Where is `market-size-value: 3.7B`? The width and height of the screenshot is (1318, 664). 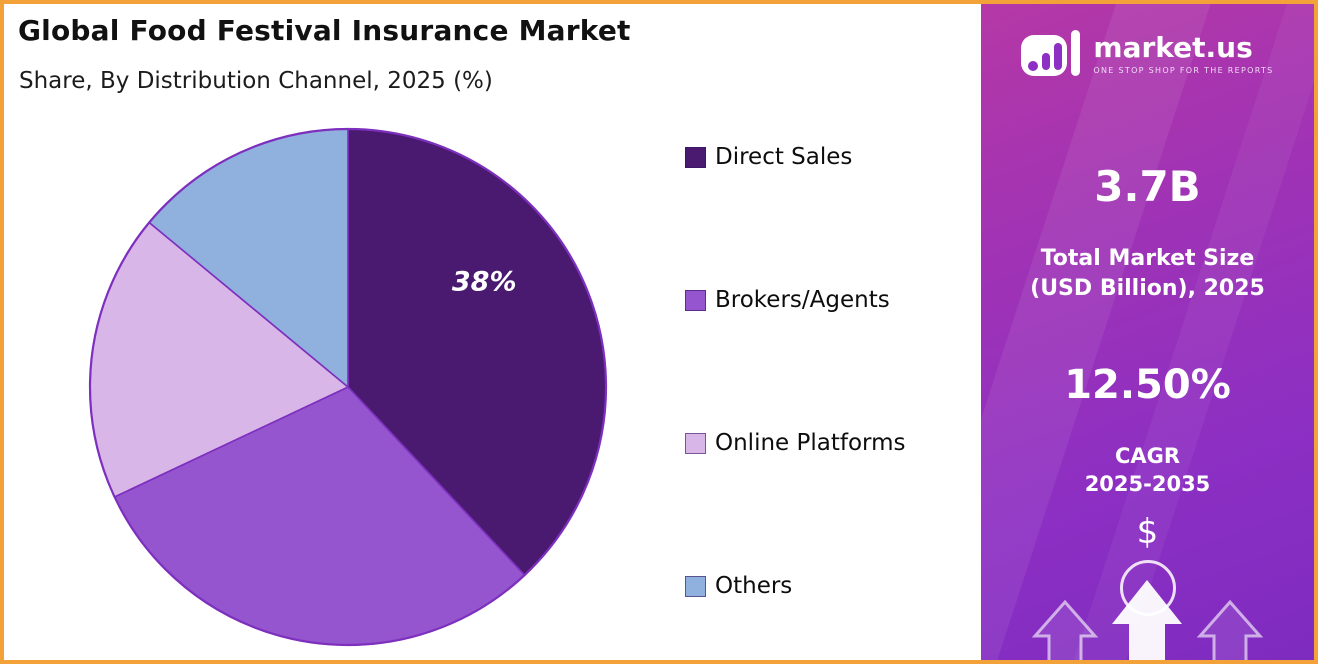 market-size-value: 3.7B is located at coordinates (1147, 186).